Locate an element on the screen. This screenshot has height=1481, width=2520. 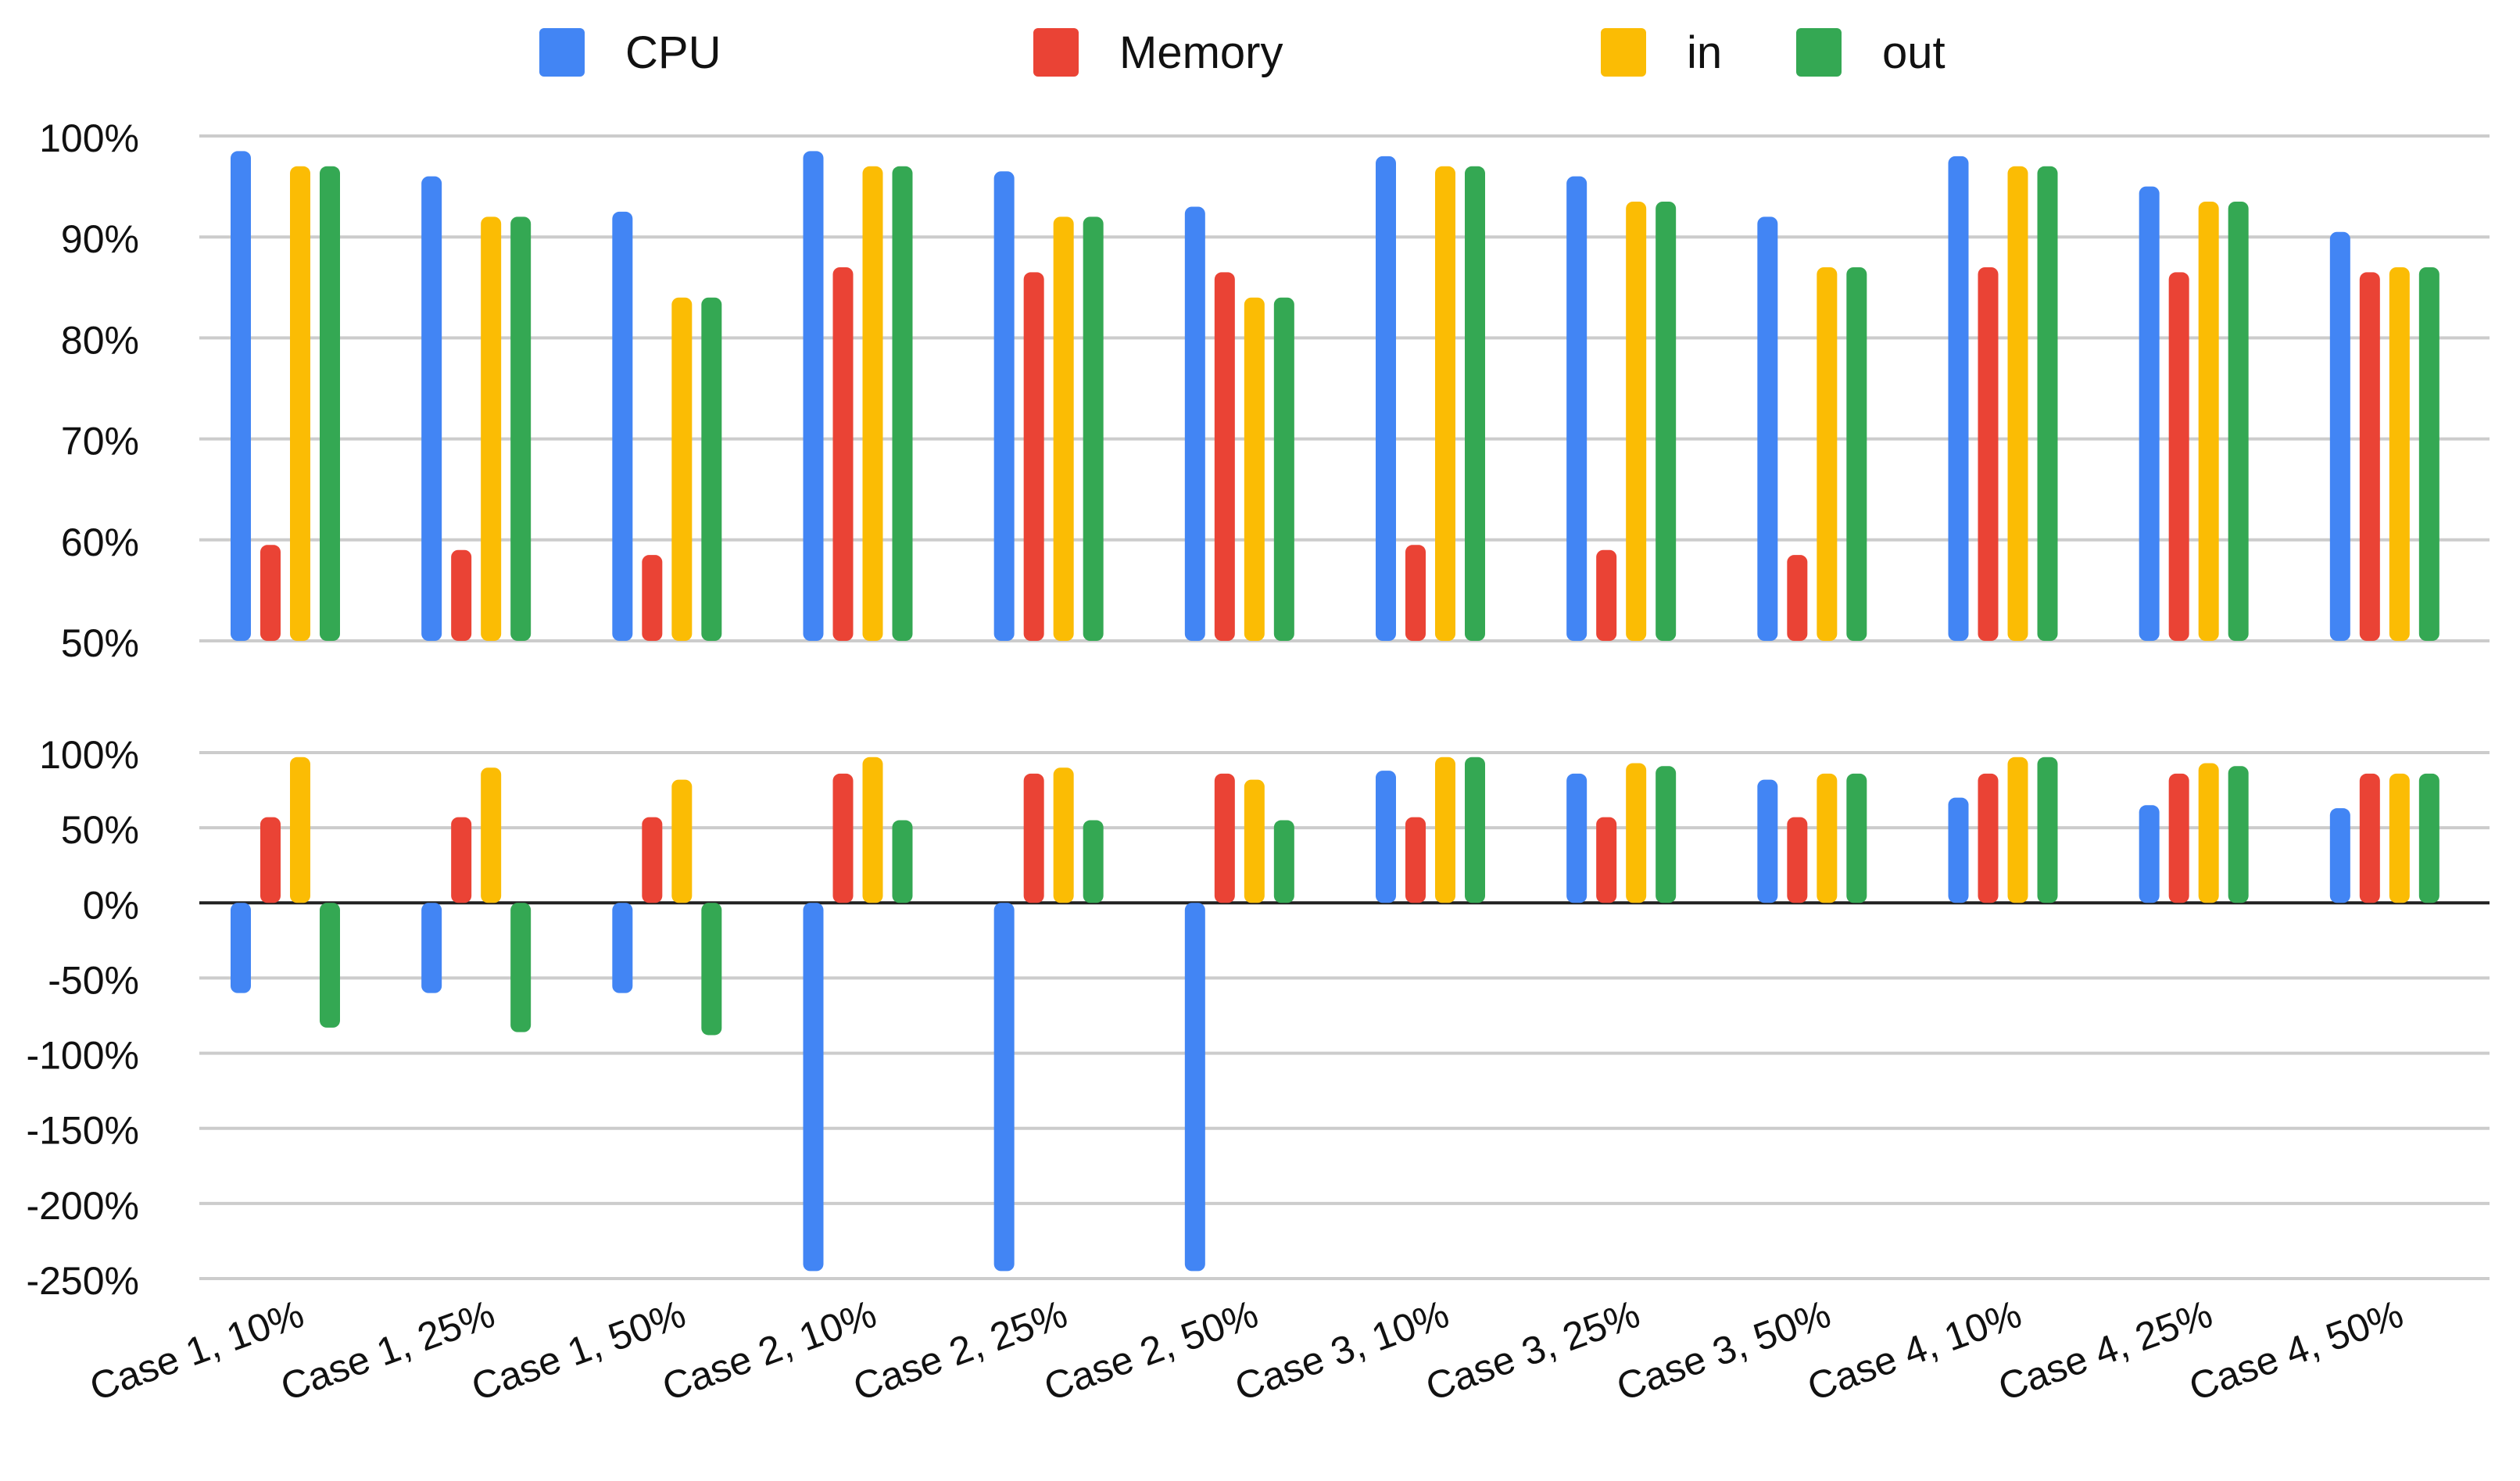
legend: CPU Memory in out is located at coordinates (1242, 52).